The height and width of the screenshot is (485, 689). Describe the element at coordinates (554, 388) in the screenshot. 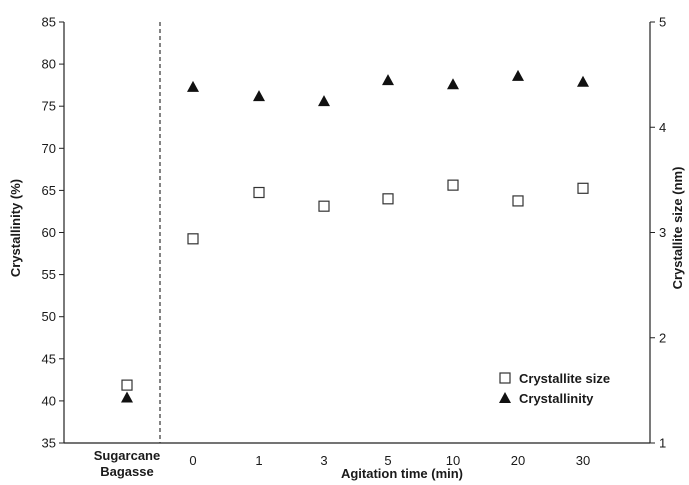

I see `legend: Crystallite size Crystallinity` at that location.